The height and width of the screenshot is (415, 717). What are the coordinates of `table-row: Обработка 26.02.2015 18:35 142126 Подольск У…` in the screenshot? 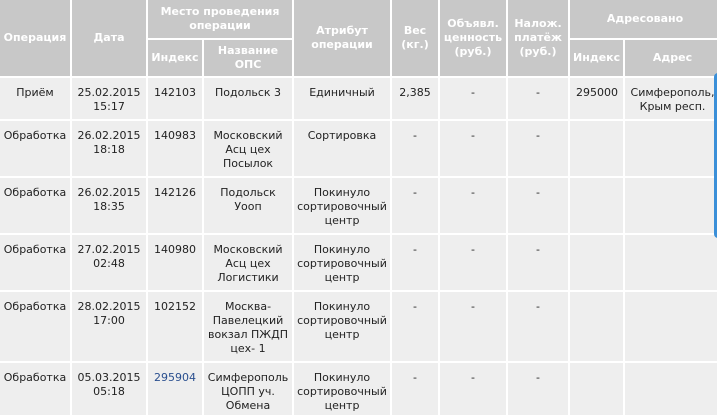 It's located at (358, 205).